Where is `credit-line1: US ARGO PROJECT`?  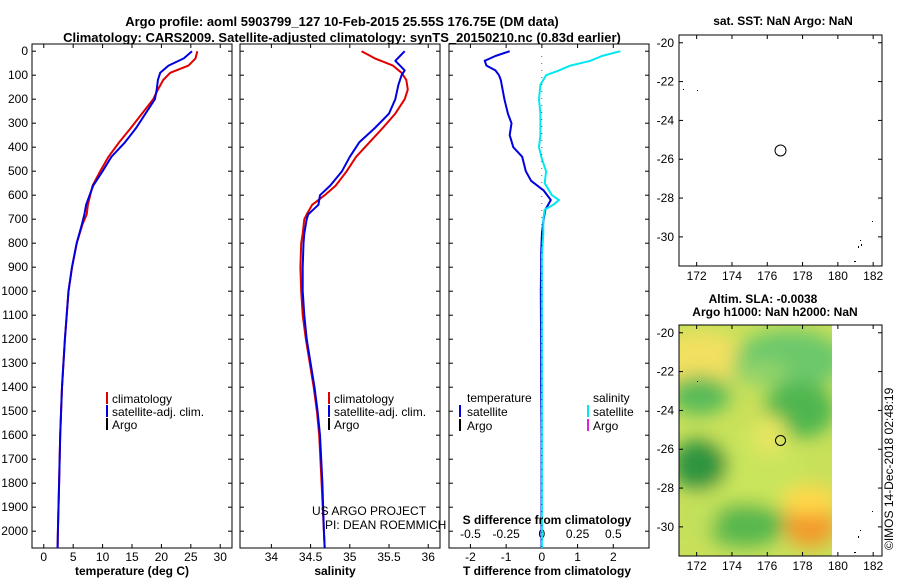 credit-line1: US ARGO PROJECT is located at coordinates (369, 511).